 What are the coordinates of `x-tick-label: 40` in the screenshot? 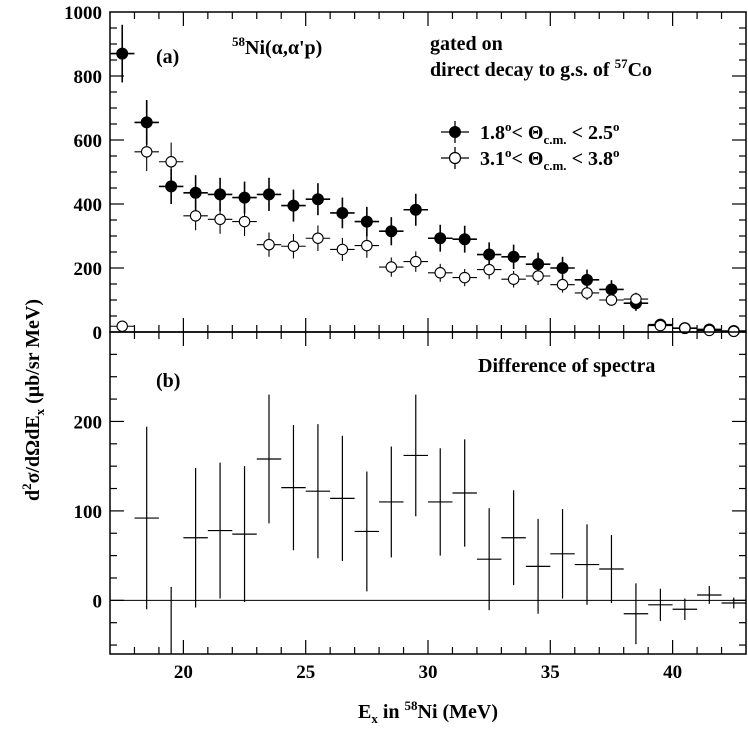 It's located at (672, 672).